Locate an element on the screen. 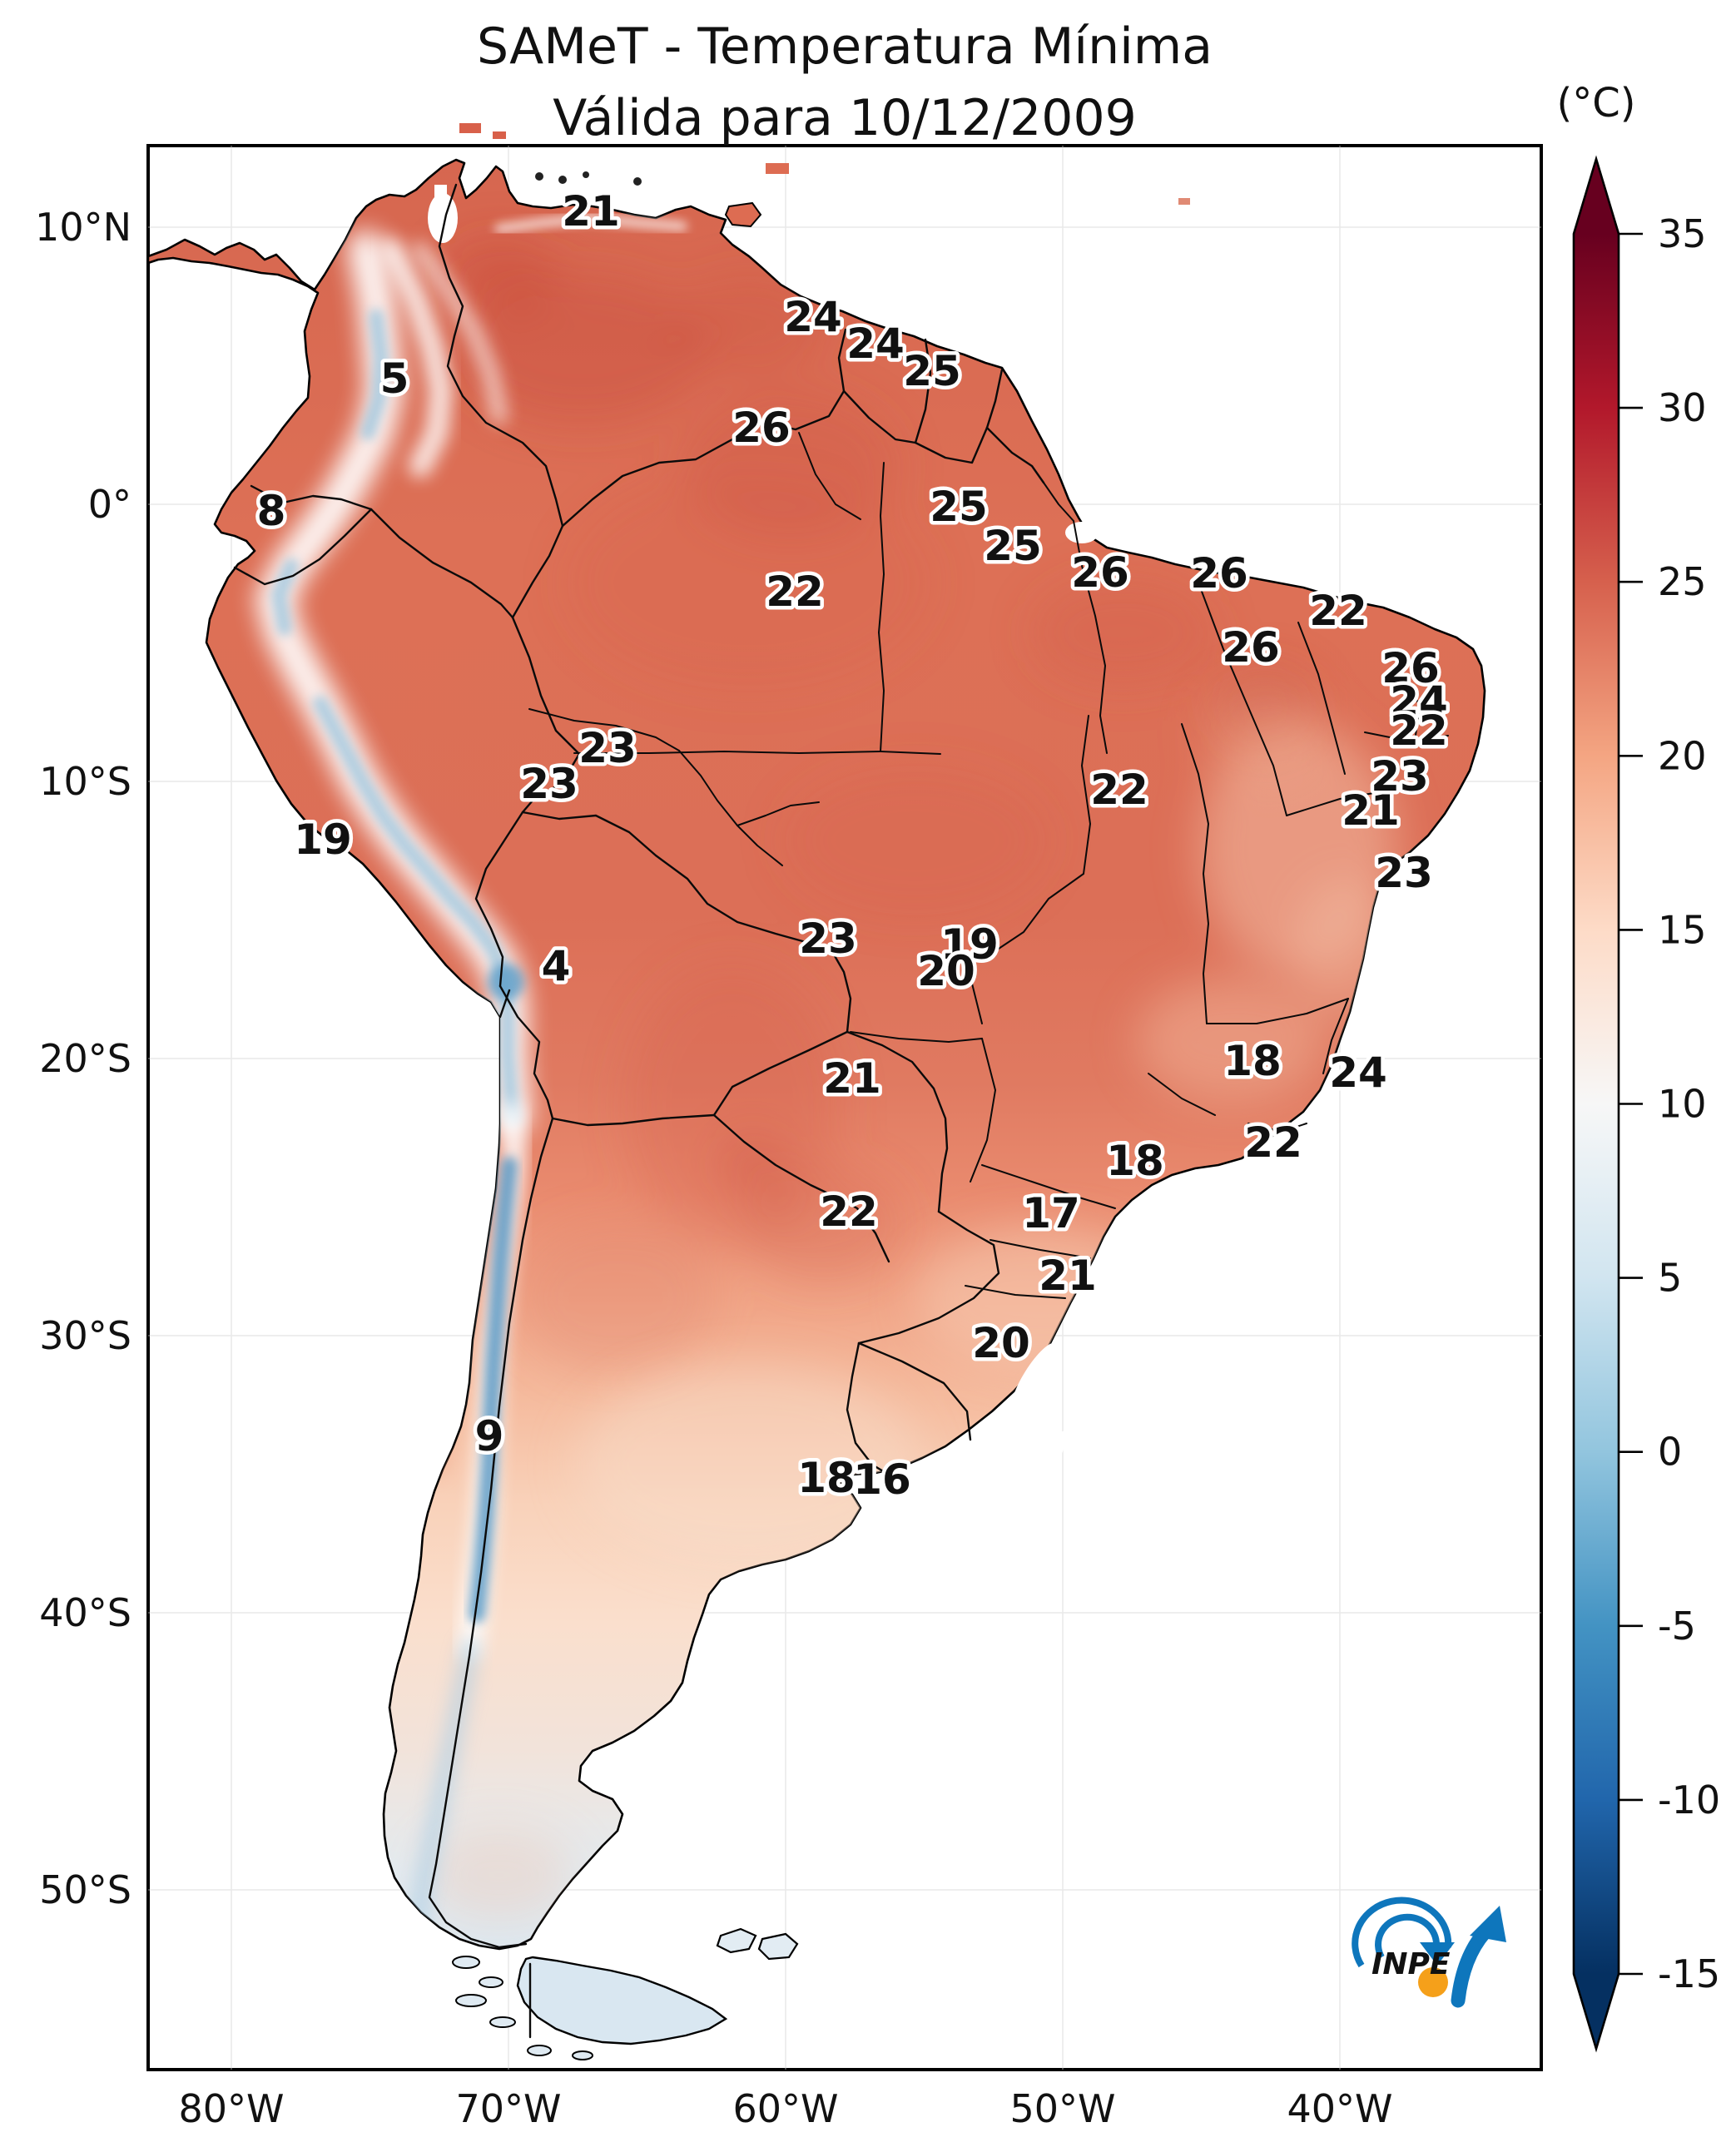 The image size is (1736, 2152). lat-tick-label: 20°S is located at coordinates (85, 1058).